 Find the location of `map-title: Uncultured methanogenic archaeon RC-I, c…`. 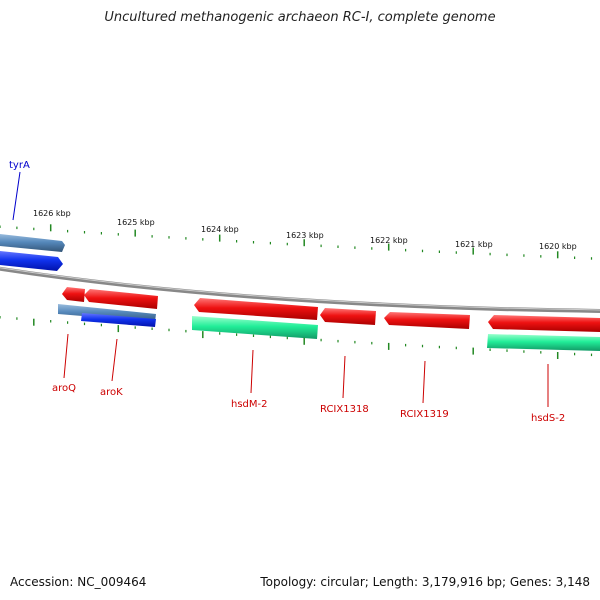

map-title: Uncultured methanogenic archaeon RC-I, c… is located at coordinates (300, 17).